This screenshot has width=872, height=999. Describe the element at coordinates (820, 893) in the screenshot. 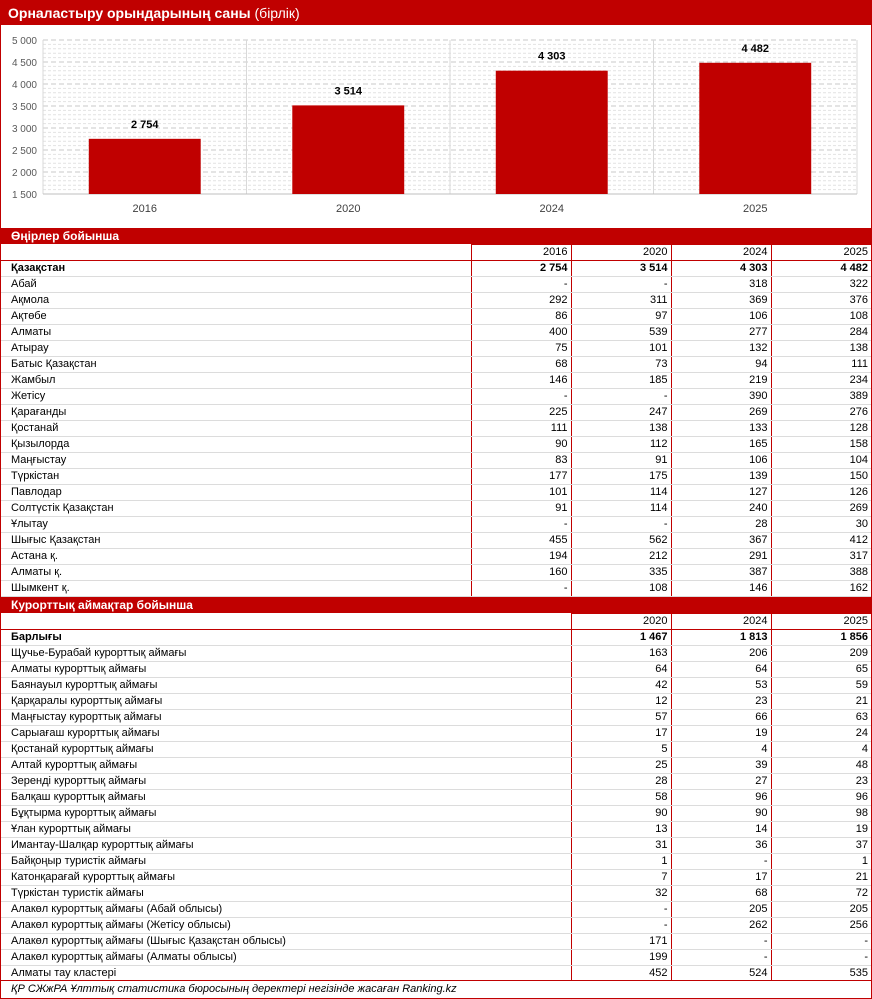

I see `row-value: 72` at that location.